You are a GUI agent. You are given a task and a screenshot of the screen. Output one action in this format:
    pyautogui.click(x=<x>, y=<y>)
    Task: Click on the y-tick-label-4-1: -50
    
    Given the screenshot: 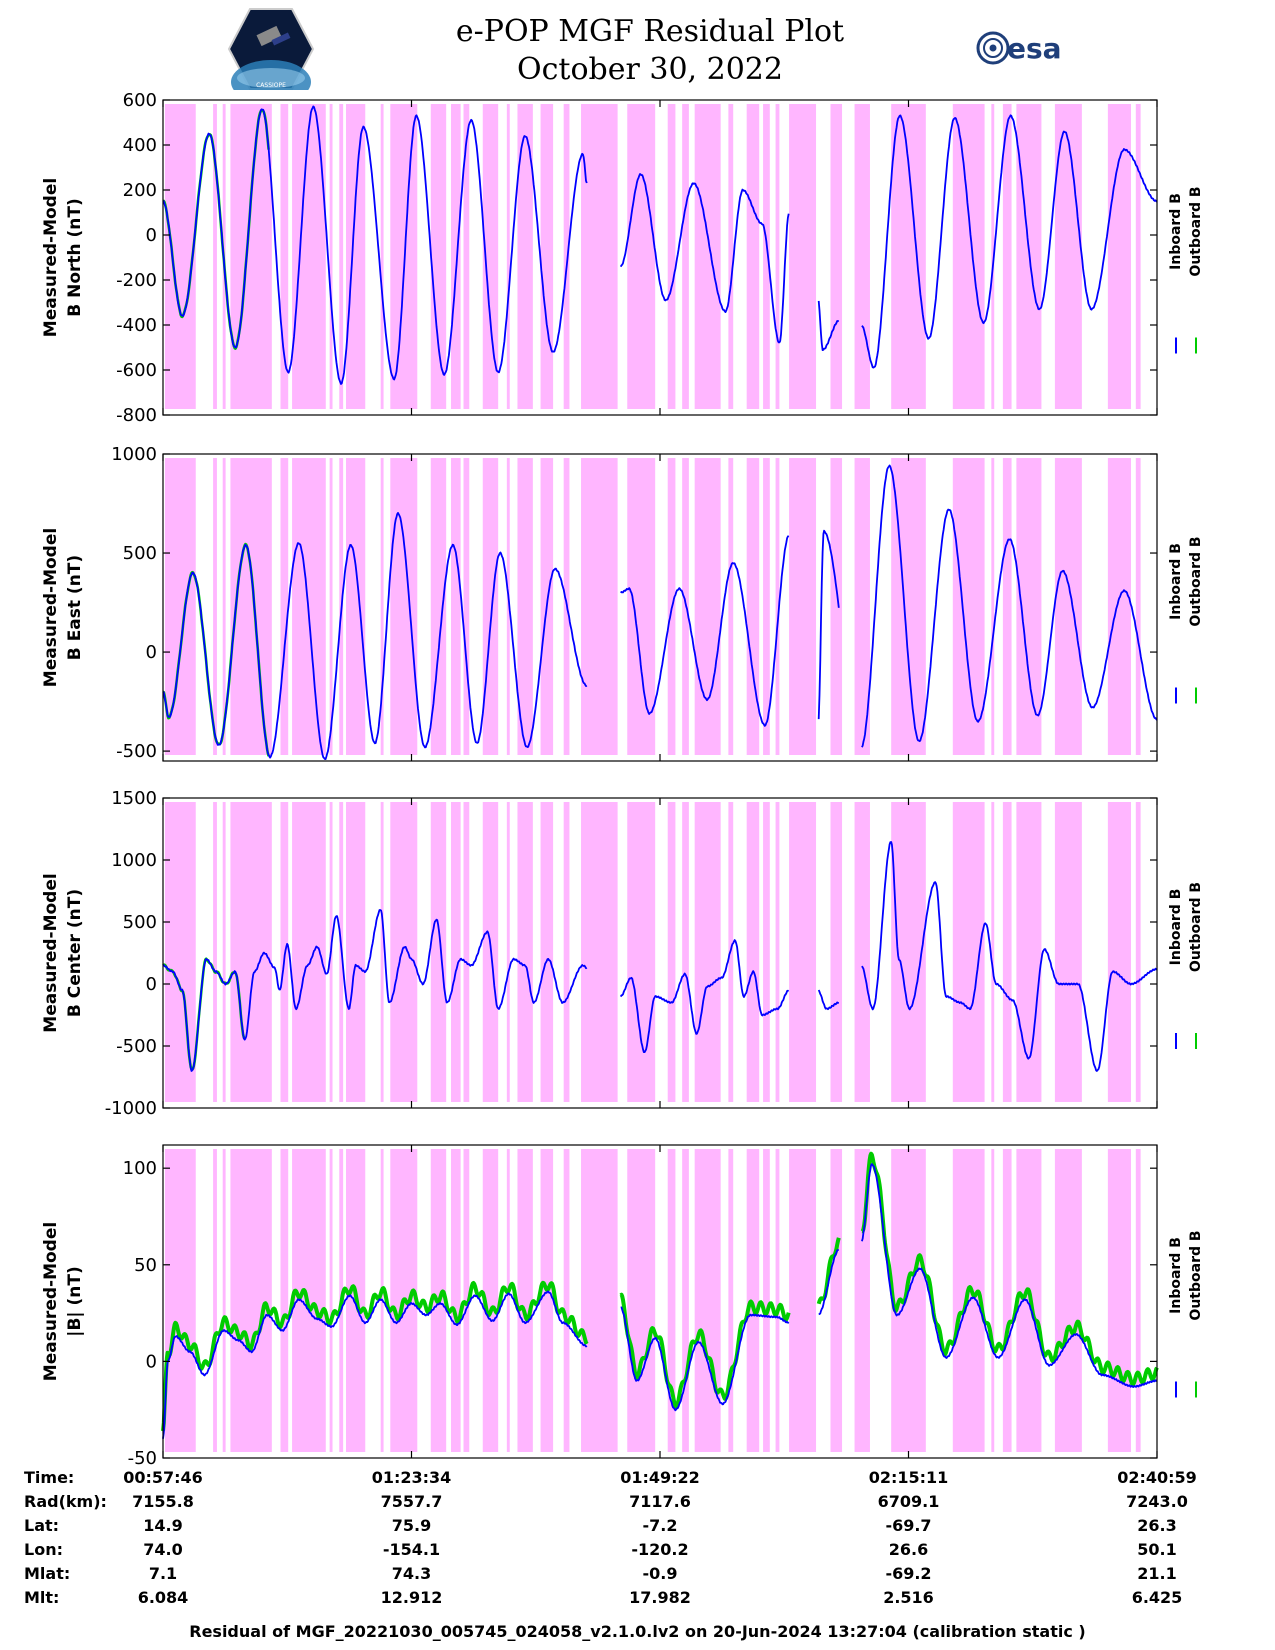 What is the action you would take?
    pyautogui.click(x=142, y=1458)
    